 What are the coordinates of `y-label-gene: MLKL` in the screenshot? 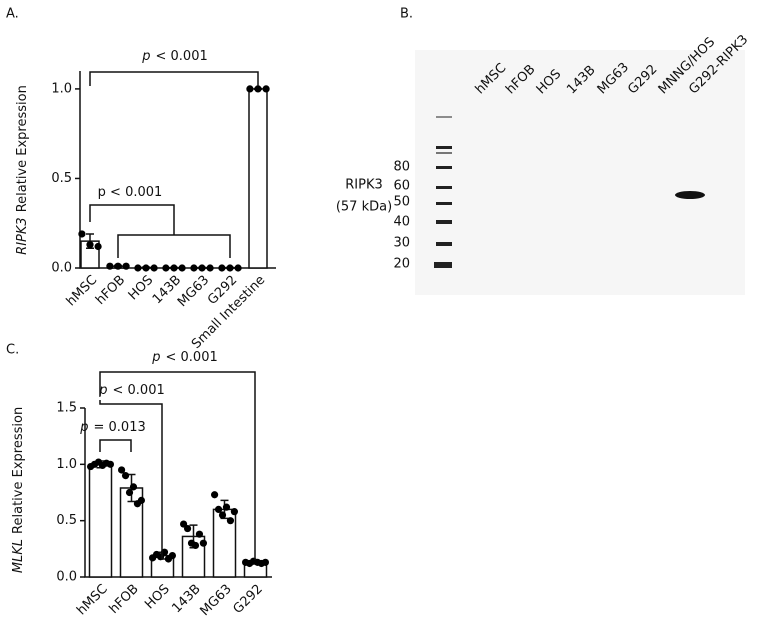 It's located at (18, 556).